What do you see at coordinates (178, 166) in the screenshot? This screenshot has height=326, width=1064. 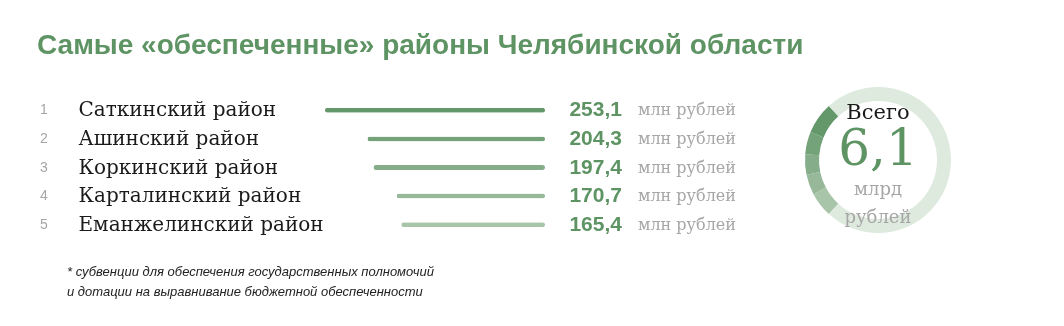 I see `y-tick-label: Коркинский район` at bounding box center [178, 166].